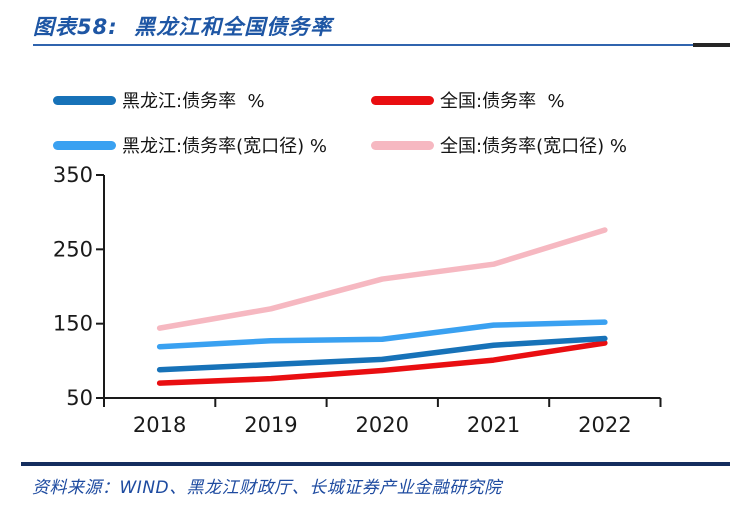 The height and width of the screenshot is (517, 730). Describe the element at coordinates (493, 425) in the screenshot. I see `x-axis-tick-label: 2021` at that location.